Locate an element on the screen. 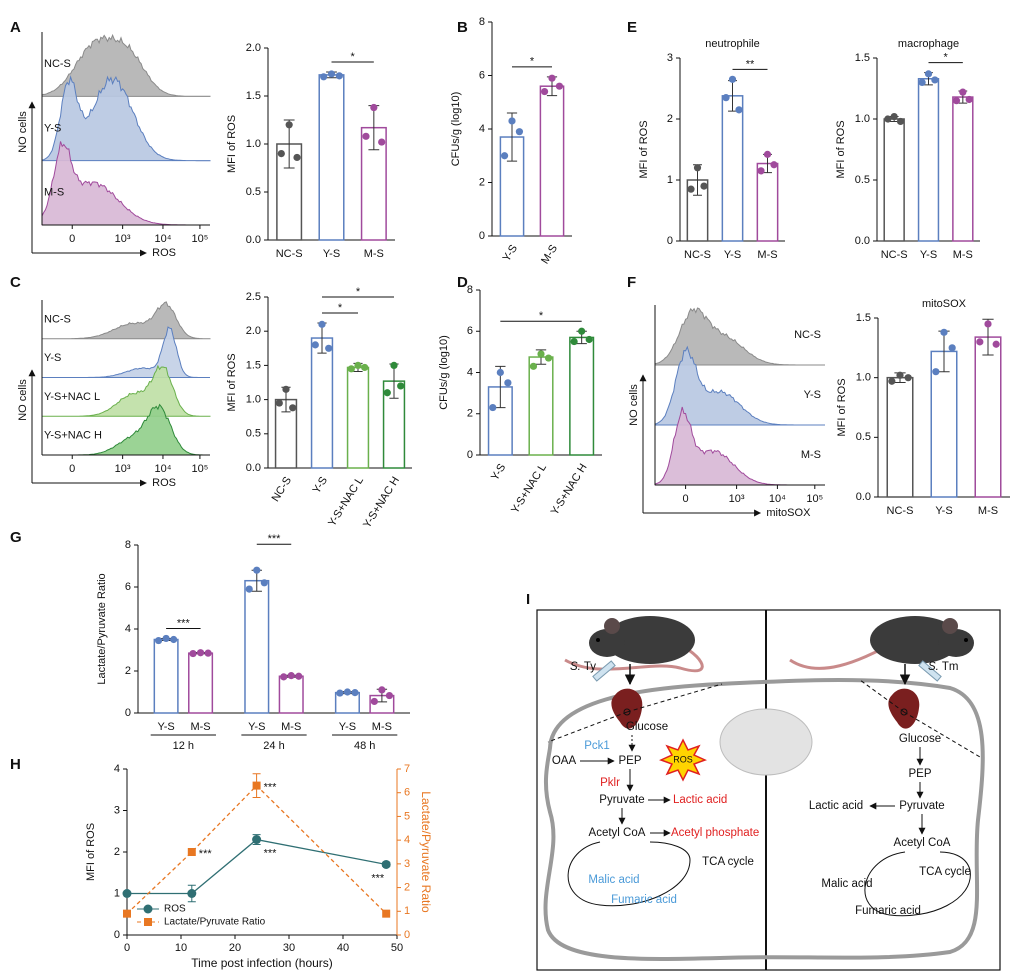  y2-axis-label: Lactate/Pyruvate Ratio is located at coordinates (426, 852).